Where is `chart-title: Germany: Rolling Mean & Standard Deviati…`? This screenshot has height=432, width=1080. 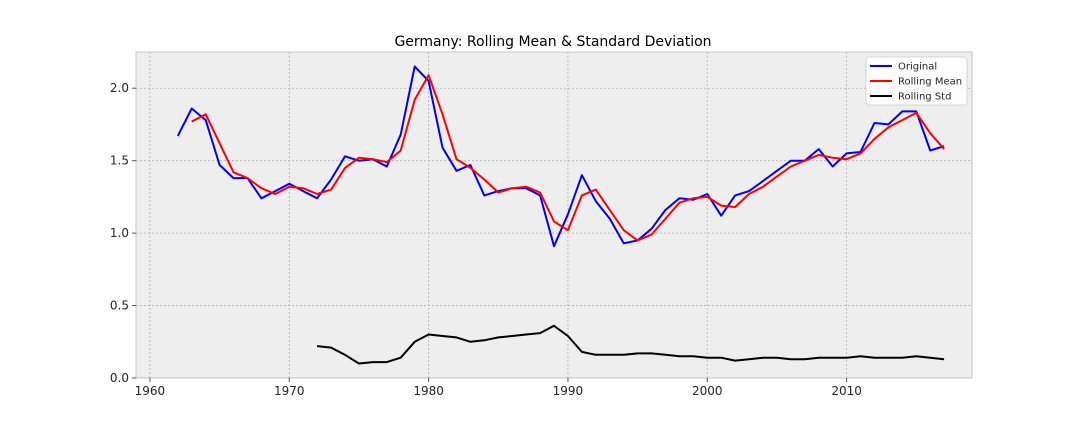 chart-title: Germany: Rolling Mean & Standard Deviati… is located at coordinates (552, 42).